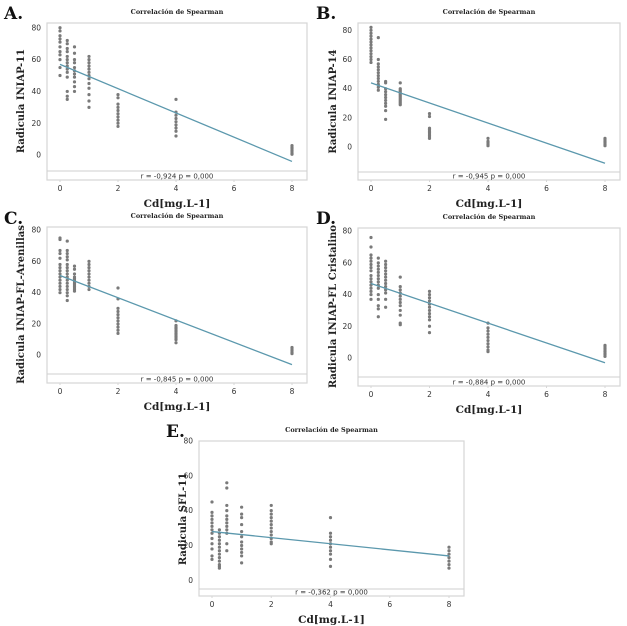 The width and height of the screenshot is (627, 626). Describe the element at coordinates (36, 91) in the screenshot. I see `y-tick-label: 40` at that location.